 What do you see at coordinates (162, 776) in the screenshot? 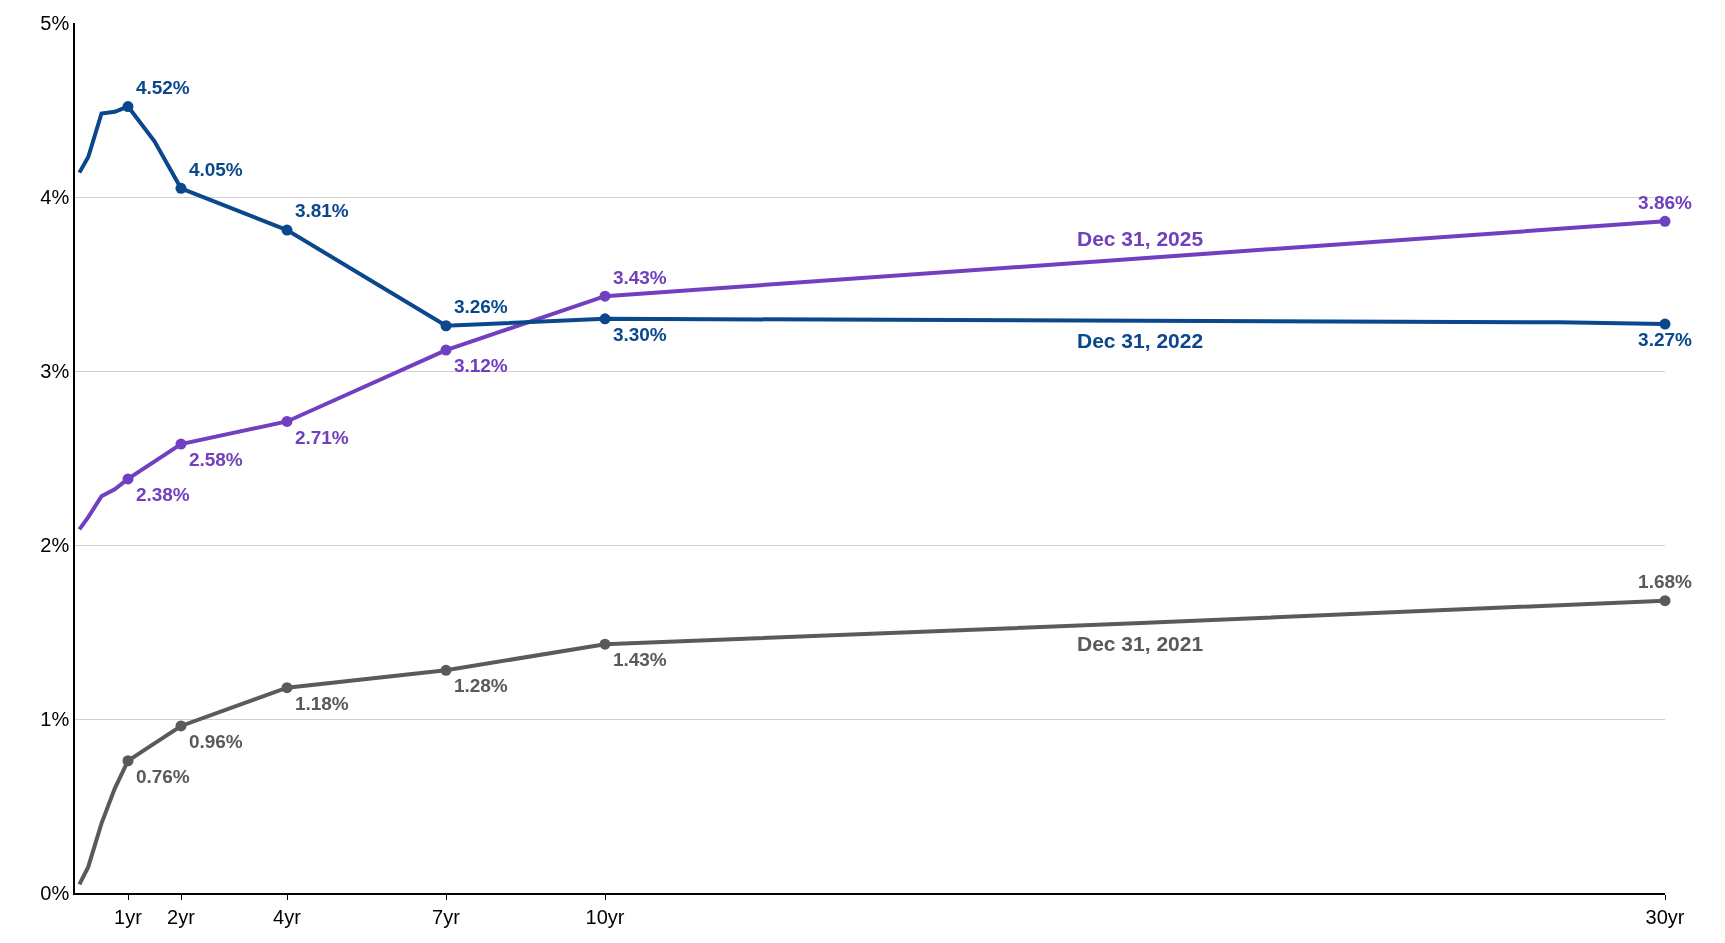
I see `data-label: 0.76%` at bounding box center [162, 776].